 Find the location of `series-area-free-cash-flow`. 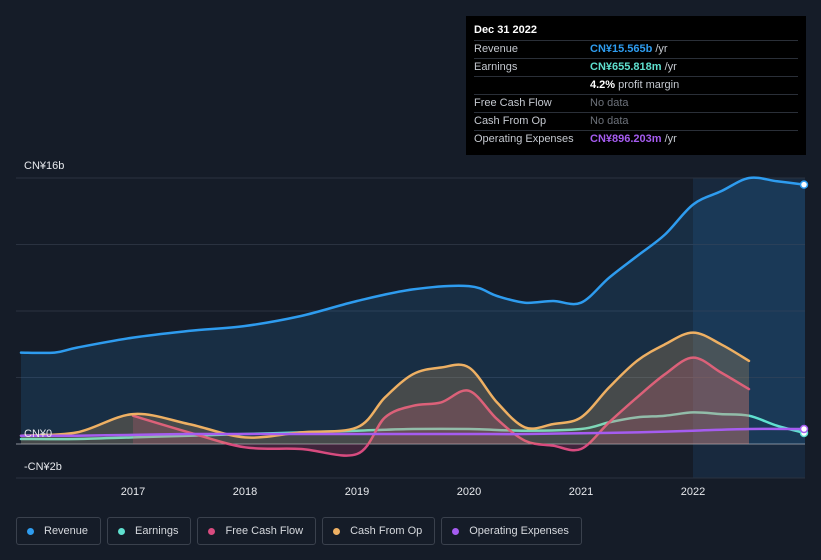

series-area-free-cash-flow is located at coordinates (441, 406).